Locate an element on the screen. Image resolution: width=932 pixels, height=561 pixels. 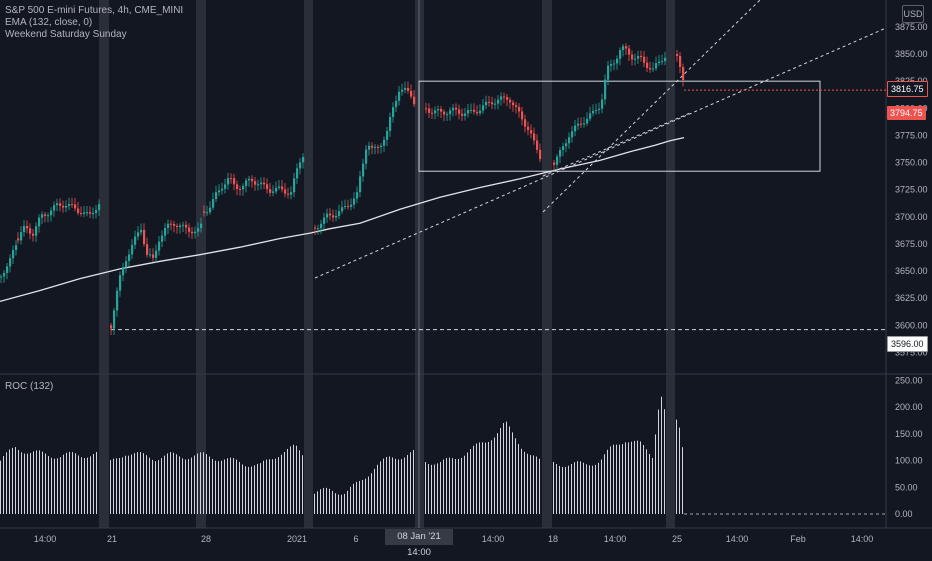
price-tick-label: 3625.00 is located at coordinates (911, 298).